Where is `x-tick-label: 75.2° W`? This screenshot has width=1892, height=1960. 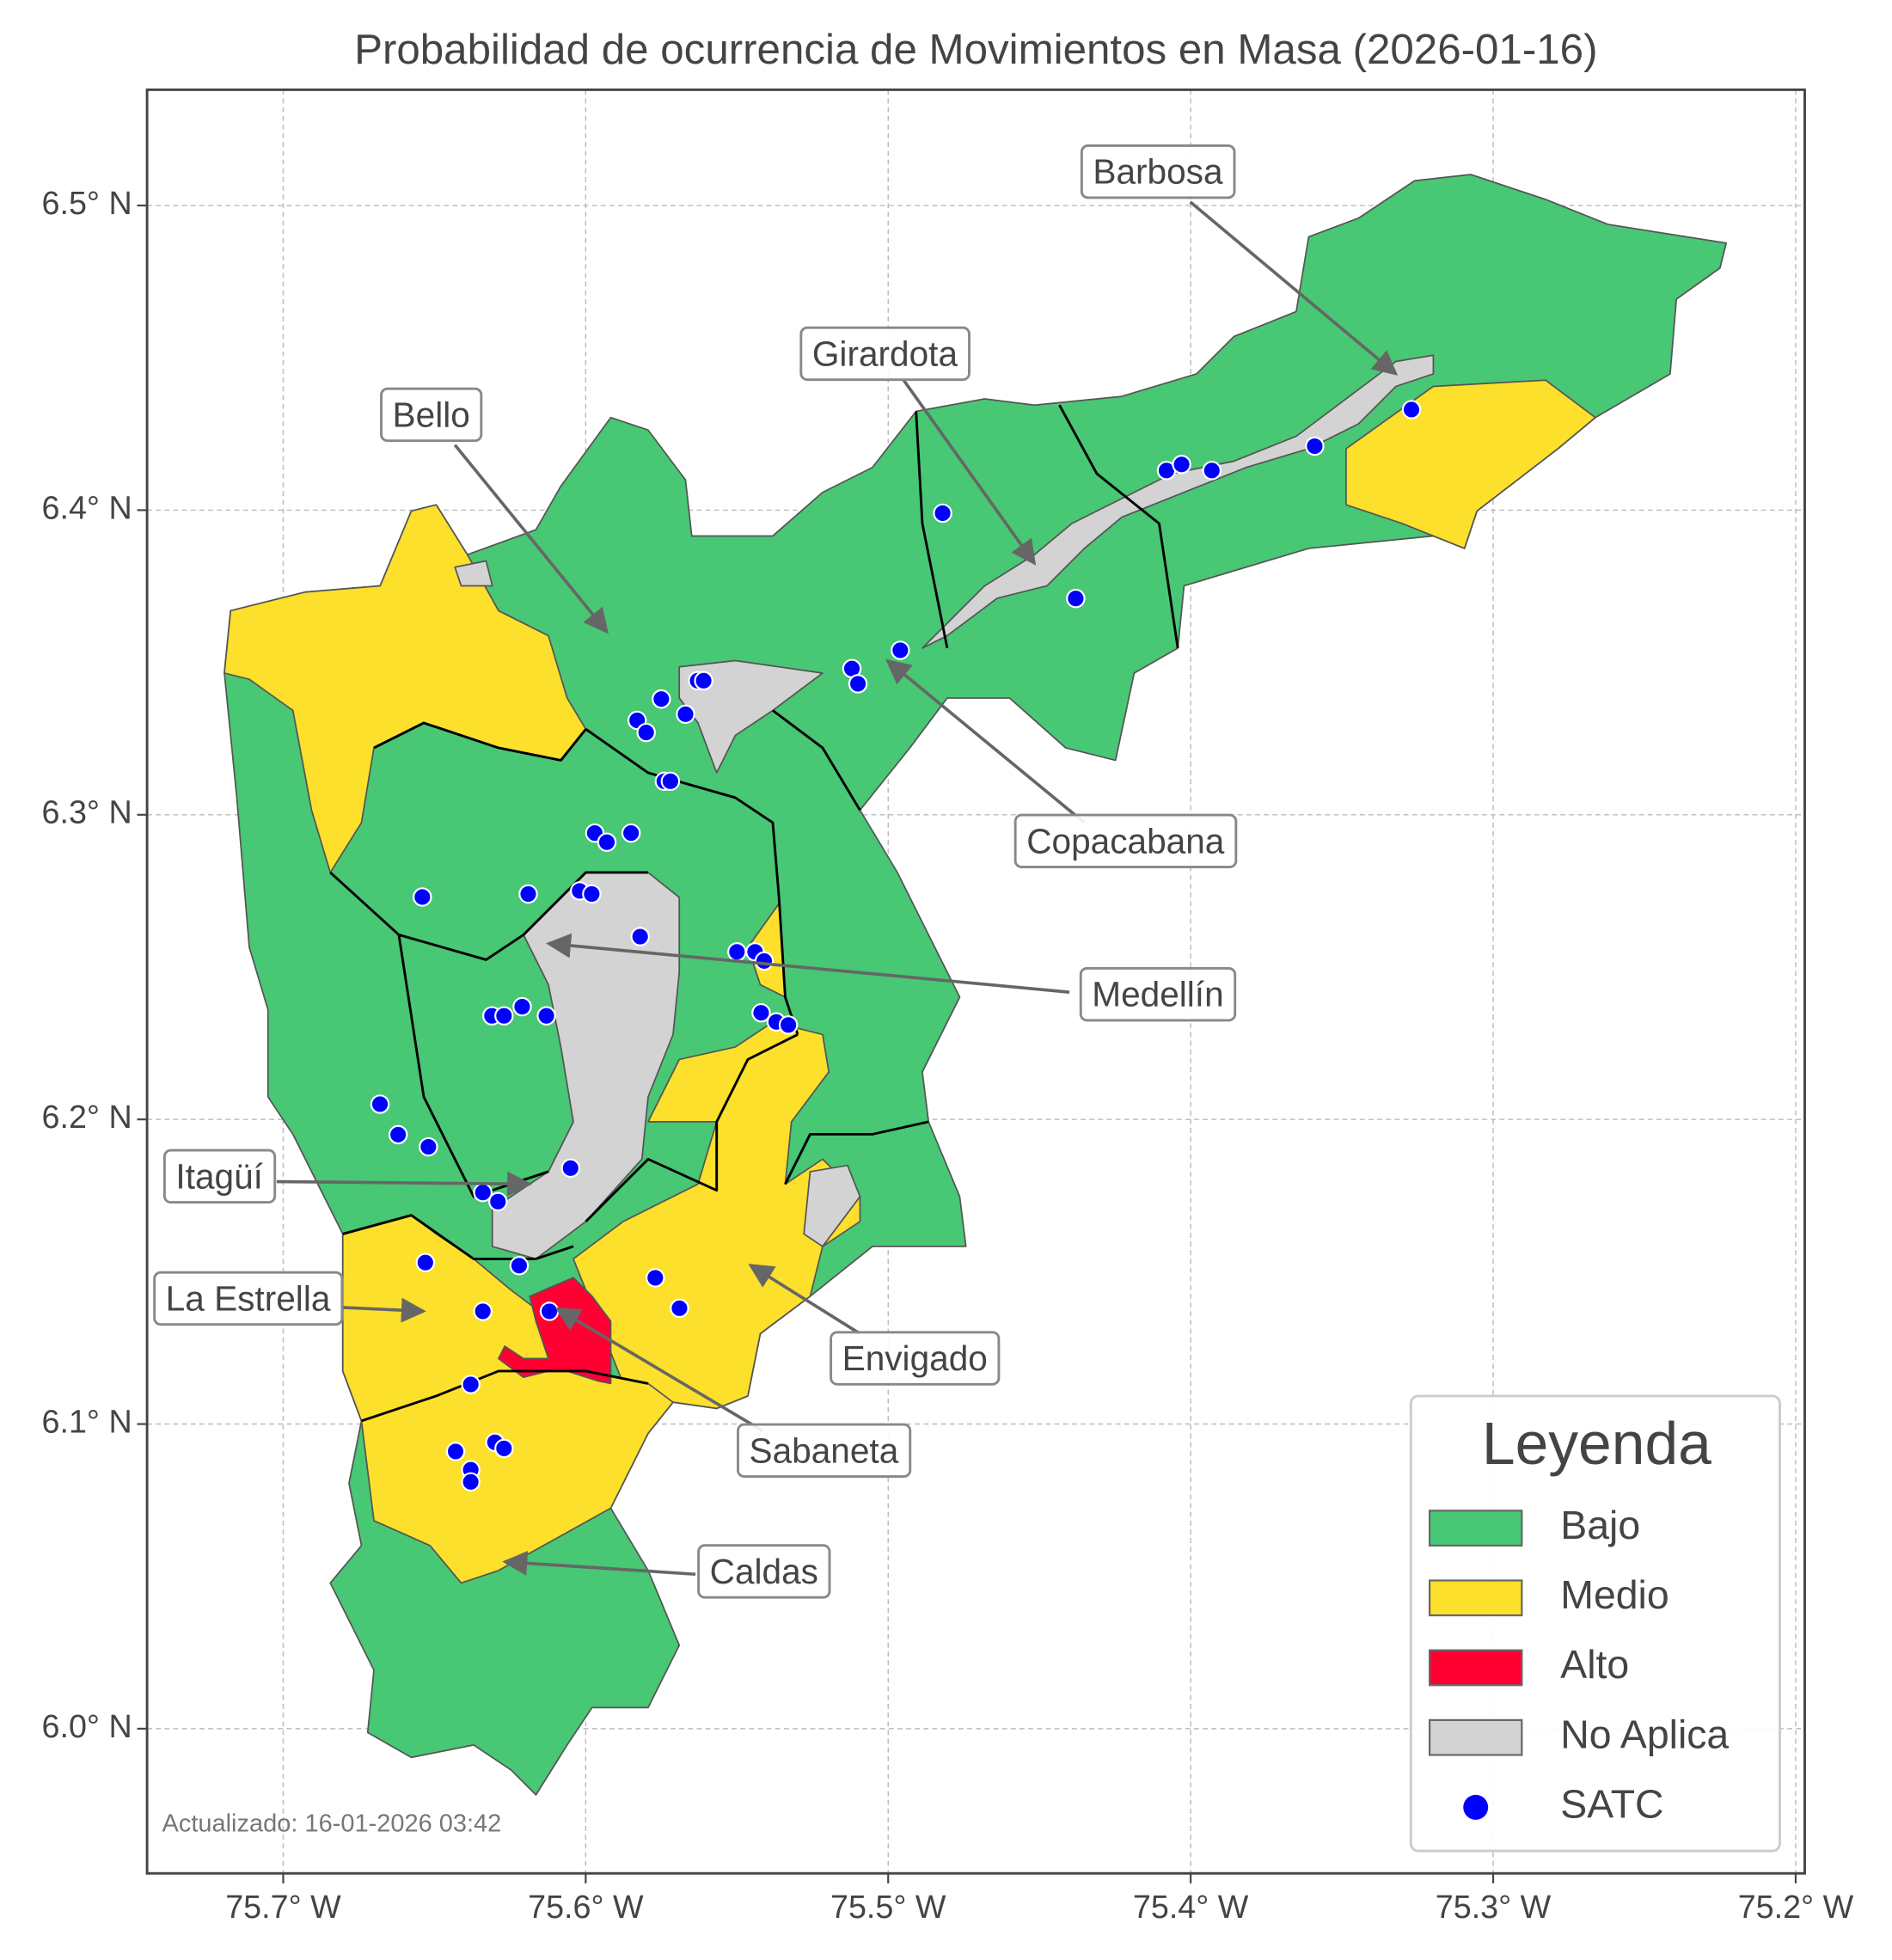
x-tick-label: 75.2° W is located at coordinates (1796, 1907).